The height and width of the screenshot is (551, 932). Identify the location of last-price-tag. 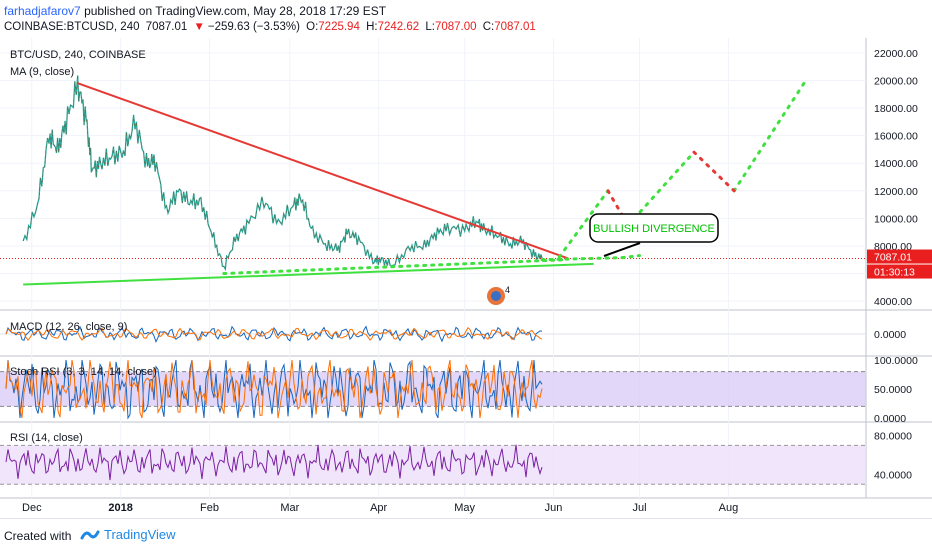
(899, 256).